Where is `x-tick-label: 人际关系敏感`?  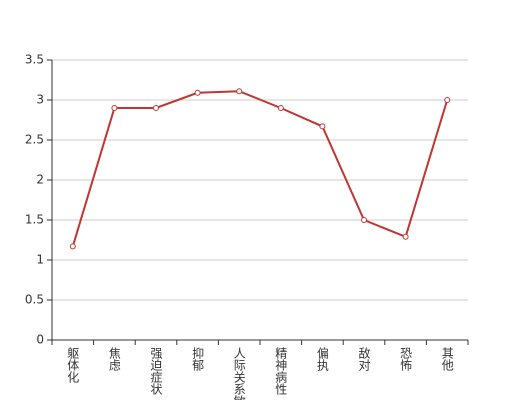 x-tick-label: 人际关系敏感 is located at coordinates (239, 373).